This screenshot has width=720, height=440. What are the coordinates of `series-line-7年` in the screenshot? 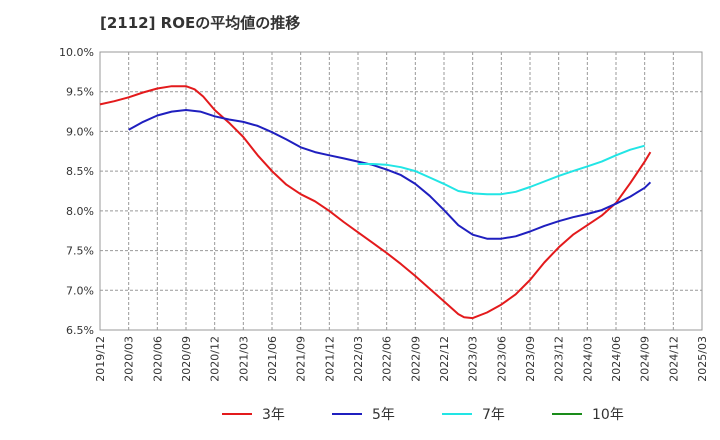 It's located at (501, 170).